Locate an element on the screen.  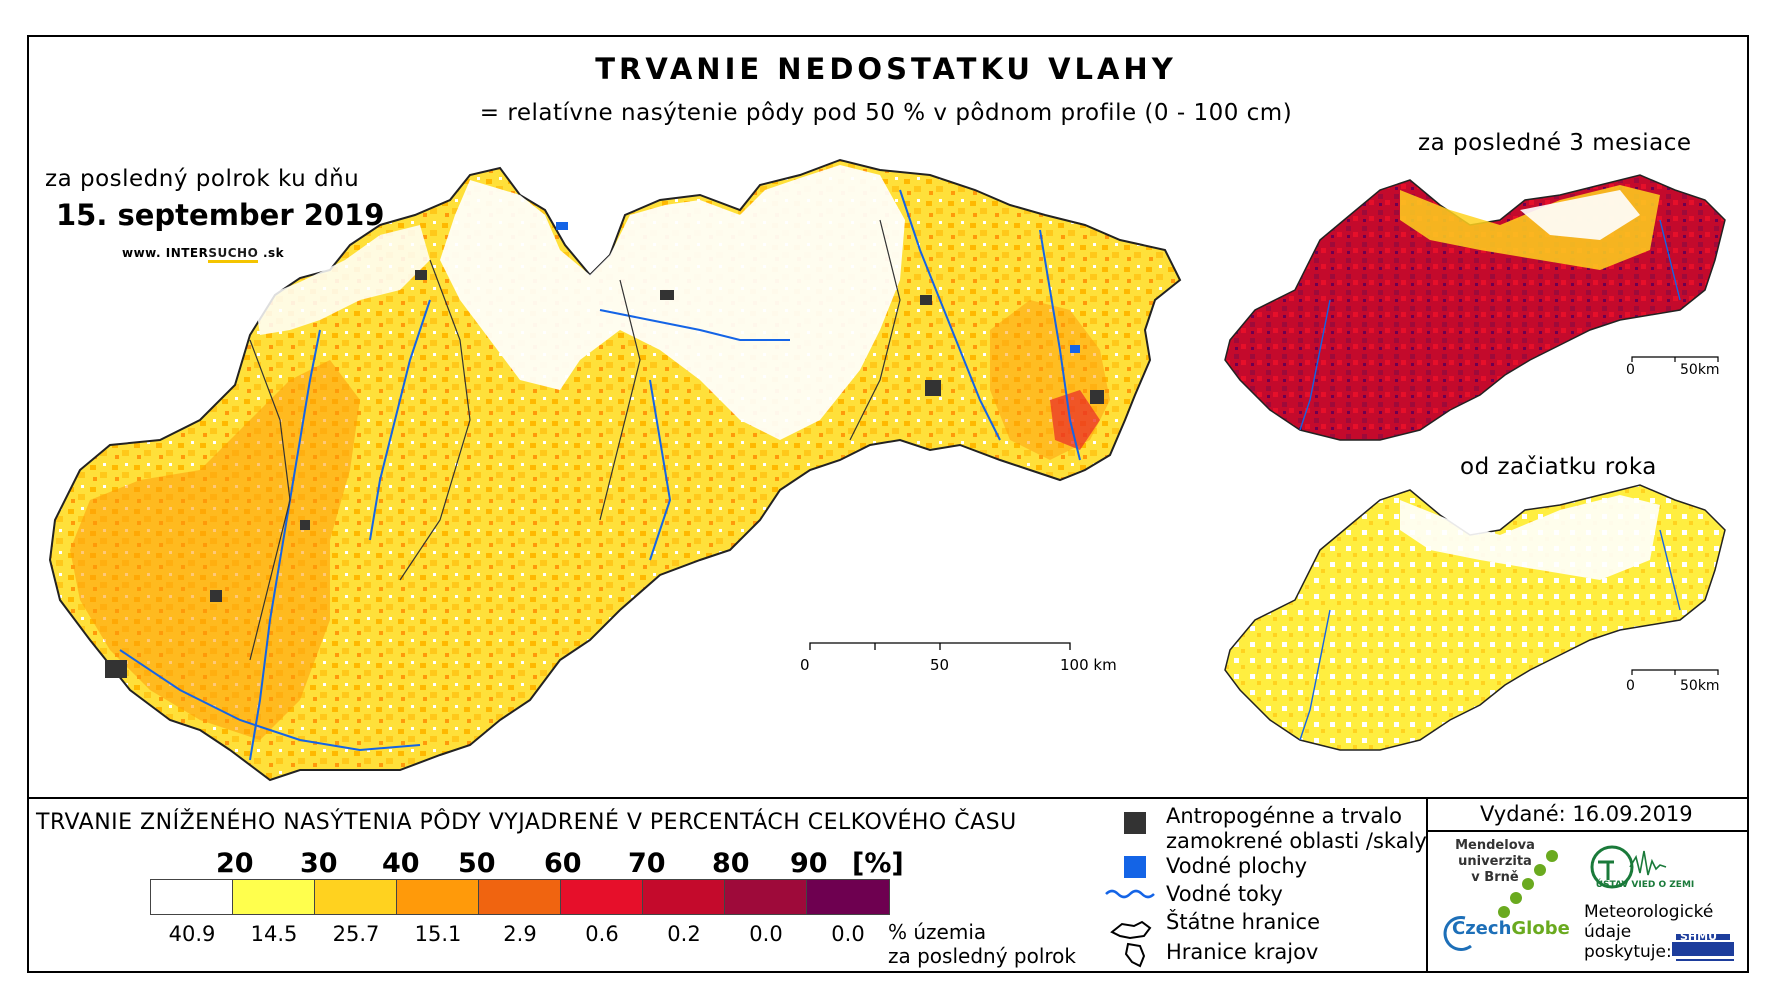
mendel-logo-line3: v Brně is located at coordinates (1495, 877).